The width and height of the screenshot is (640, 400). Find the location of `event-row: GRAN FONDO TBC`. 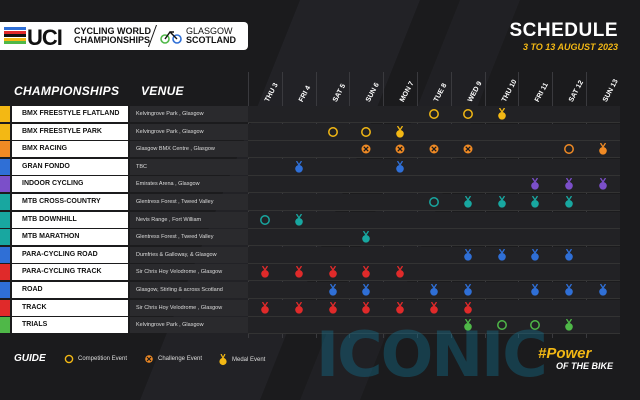

event-row: GRAN FONDO TBC is located at coordinates (310, 167).